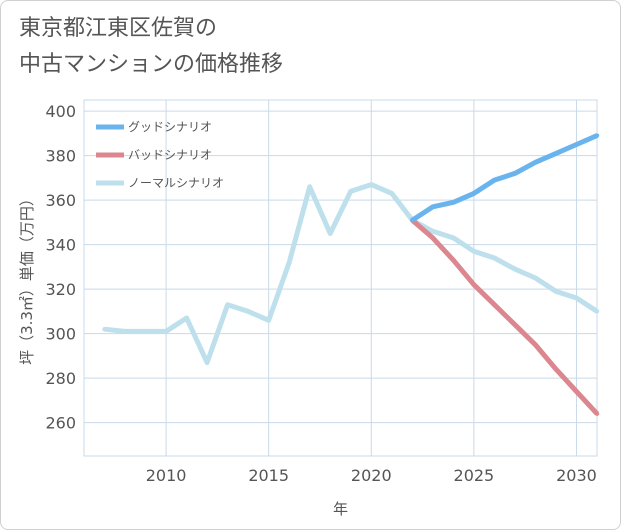  What do you see at coordinates (170, 127) in the screenshot?
I see `legend-label-good: グッドシナリオ` at bounding box center [170, 127].